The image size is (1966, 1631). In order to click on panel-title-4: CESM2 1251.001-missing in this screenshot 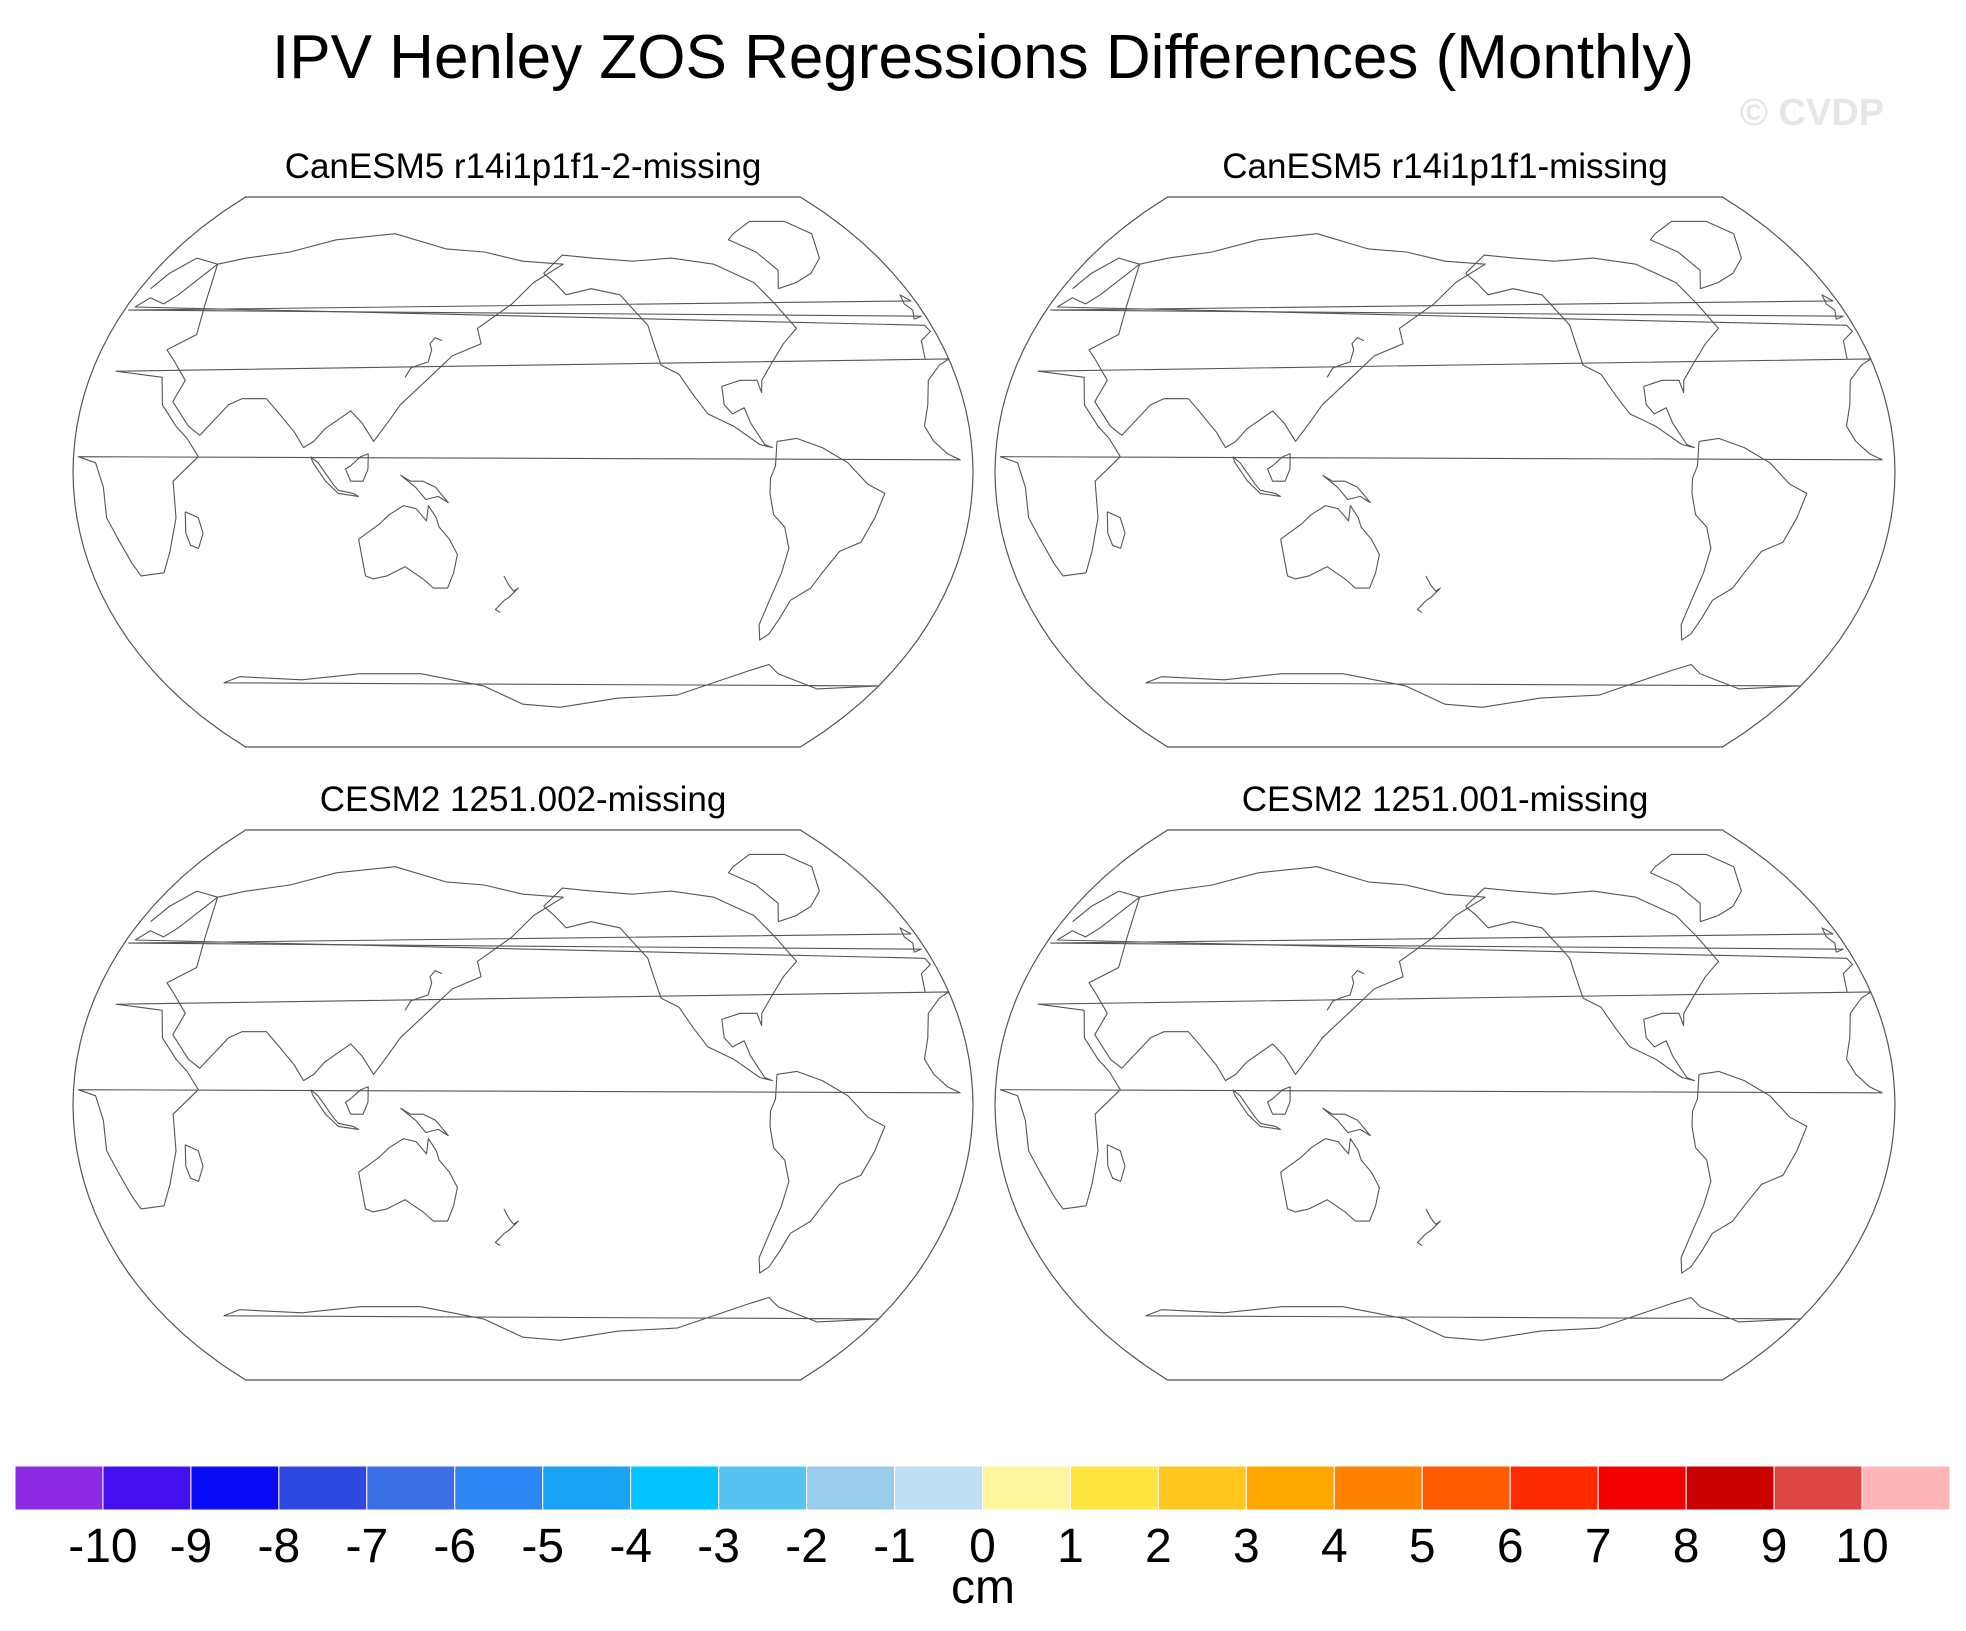, I will do `click(1445, 799)`.